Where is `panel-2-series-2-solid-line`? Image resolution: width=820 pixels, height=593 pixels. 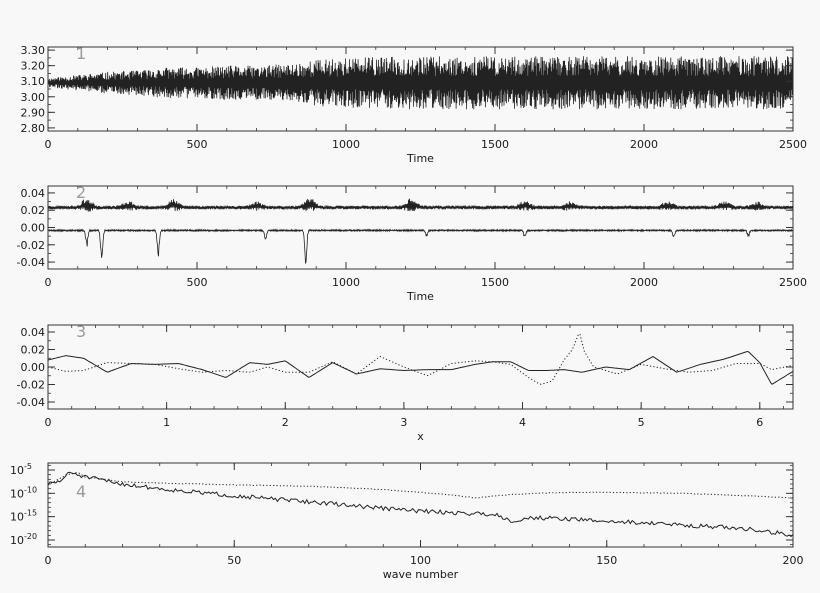
panel-2-series-2-solid-line is located at coordinates (420, 246).